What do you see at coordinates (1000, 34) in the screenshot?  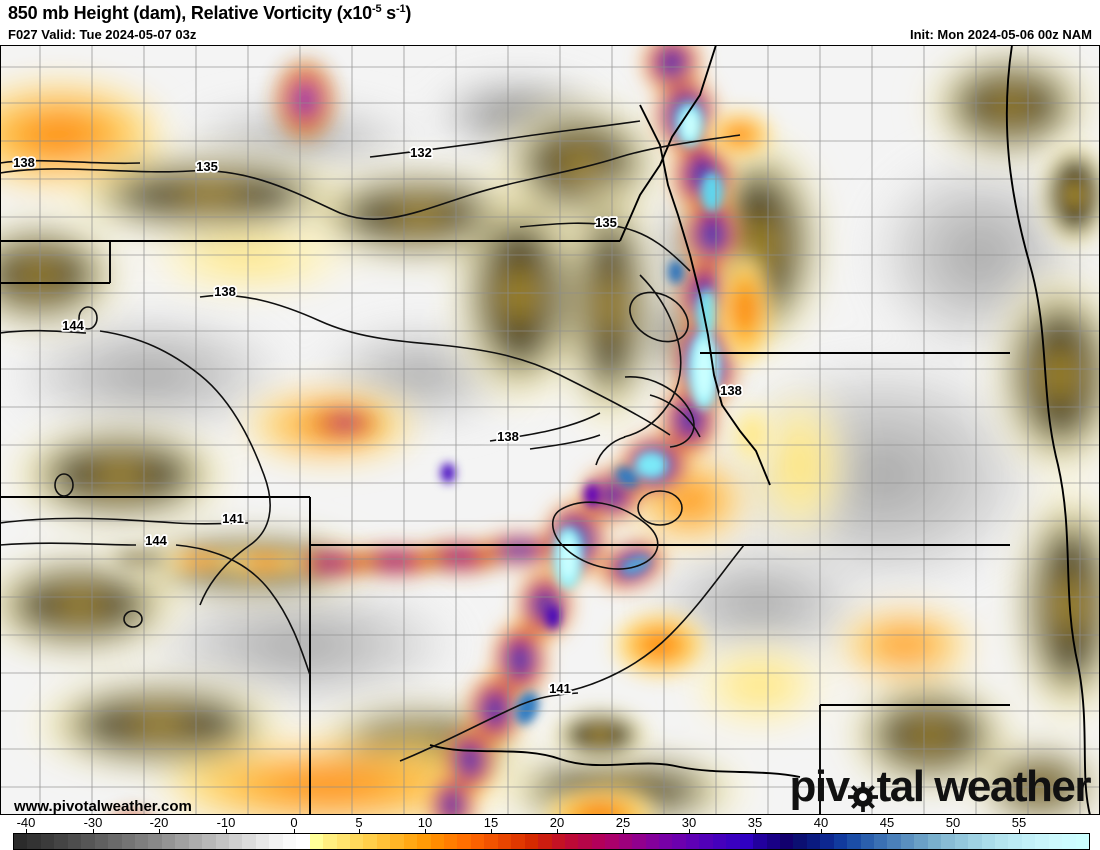 I see `init-time-label: Init: Mon 2024-05-06 00z NAM` at bounding box center [1000, 34].